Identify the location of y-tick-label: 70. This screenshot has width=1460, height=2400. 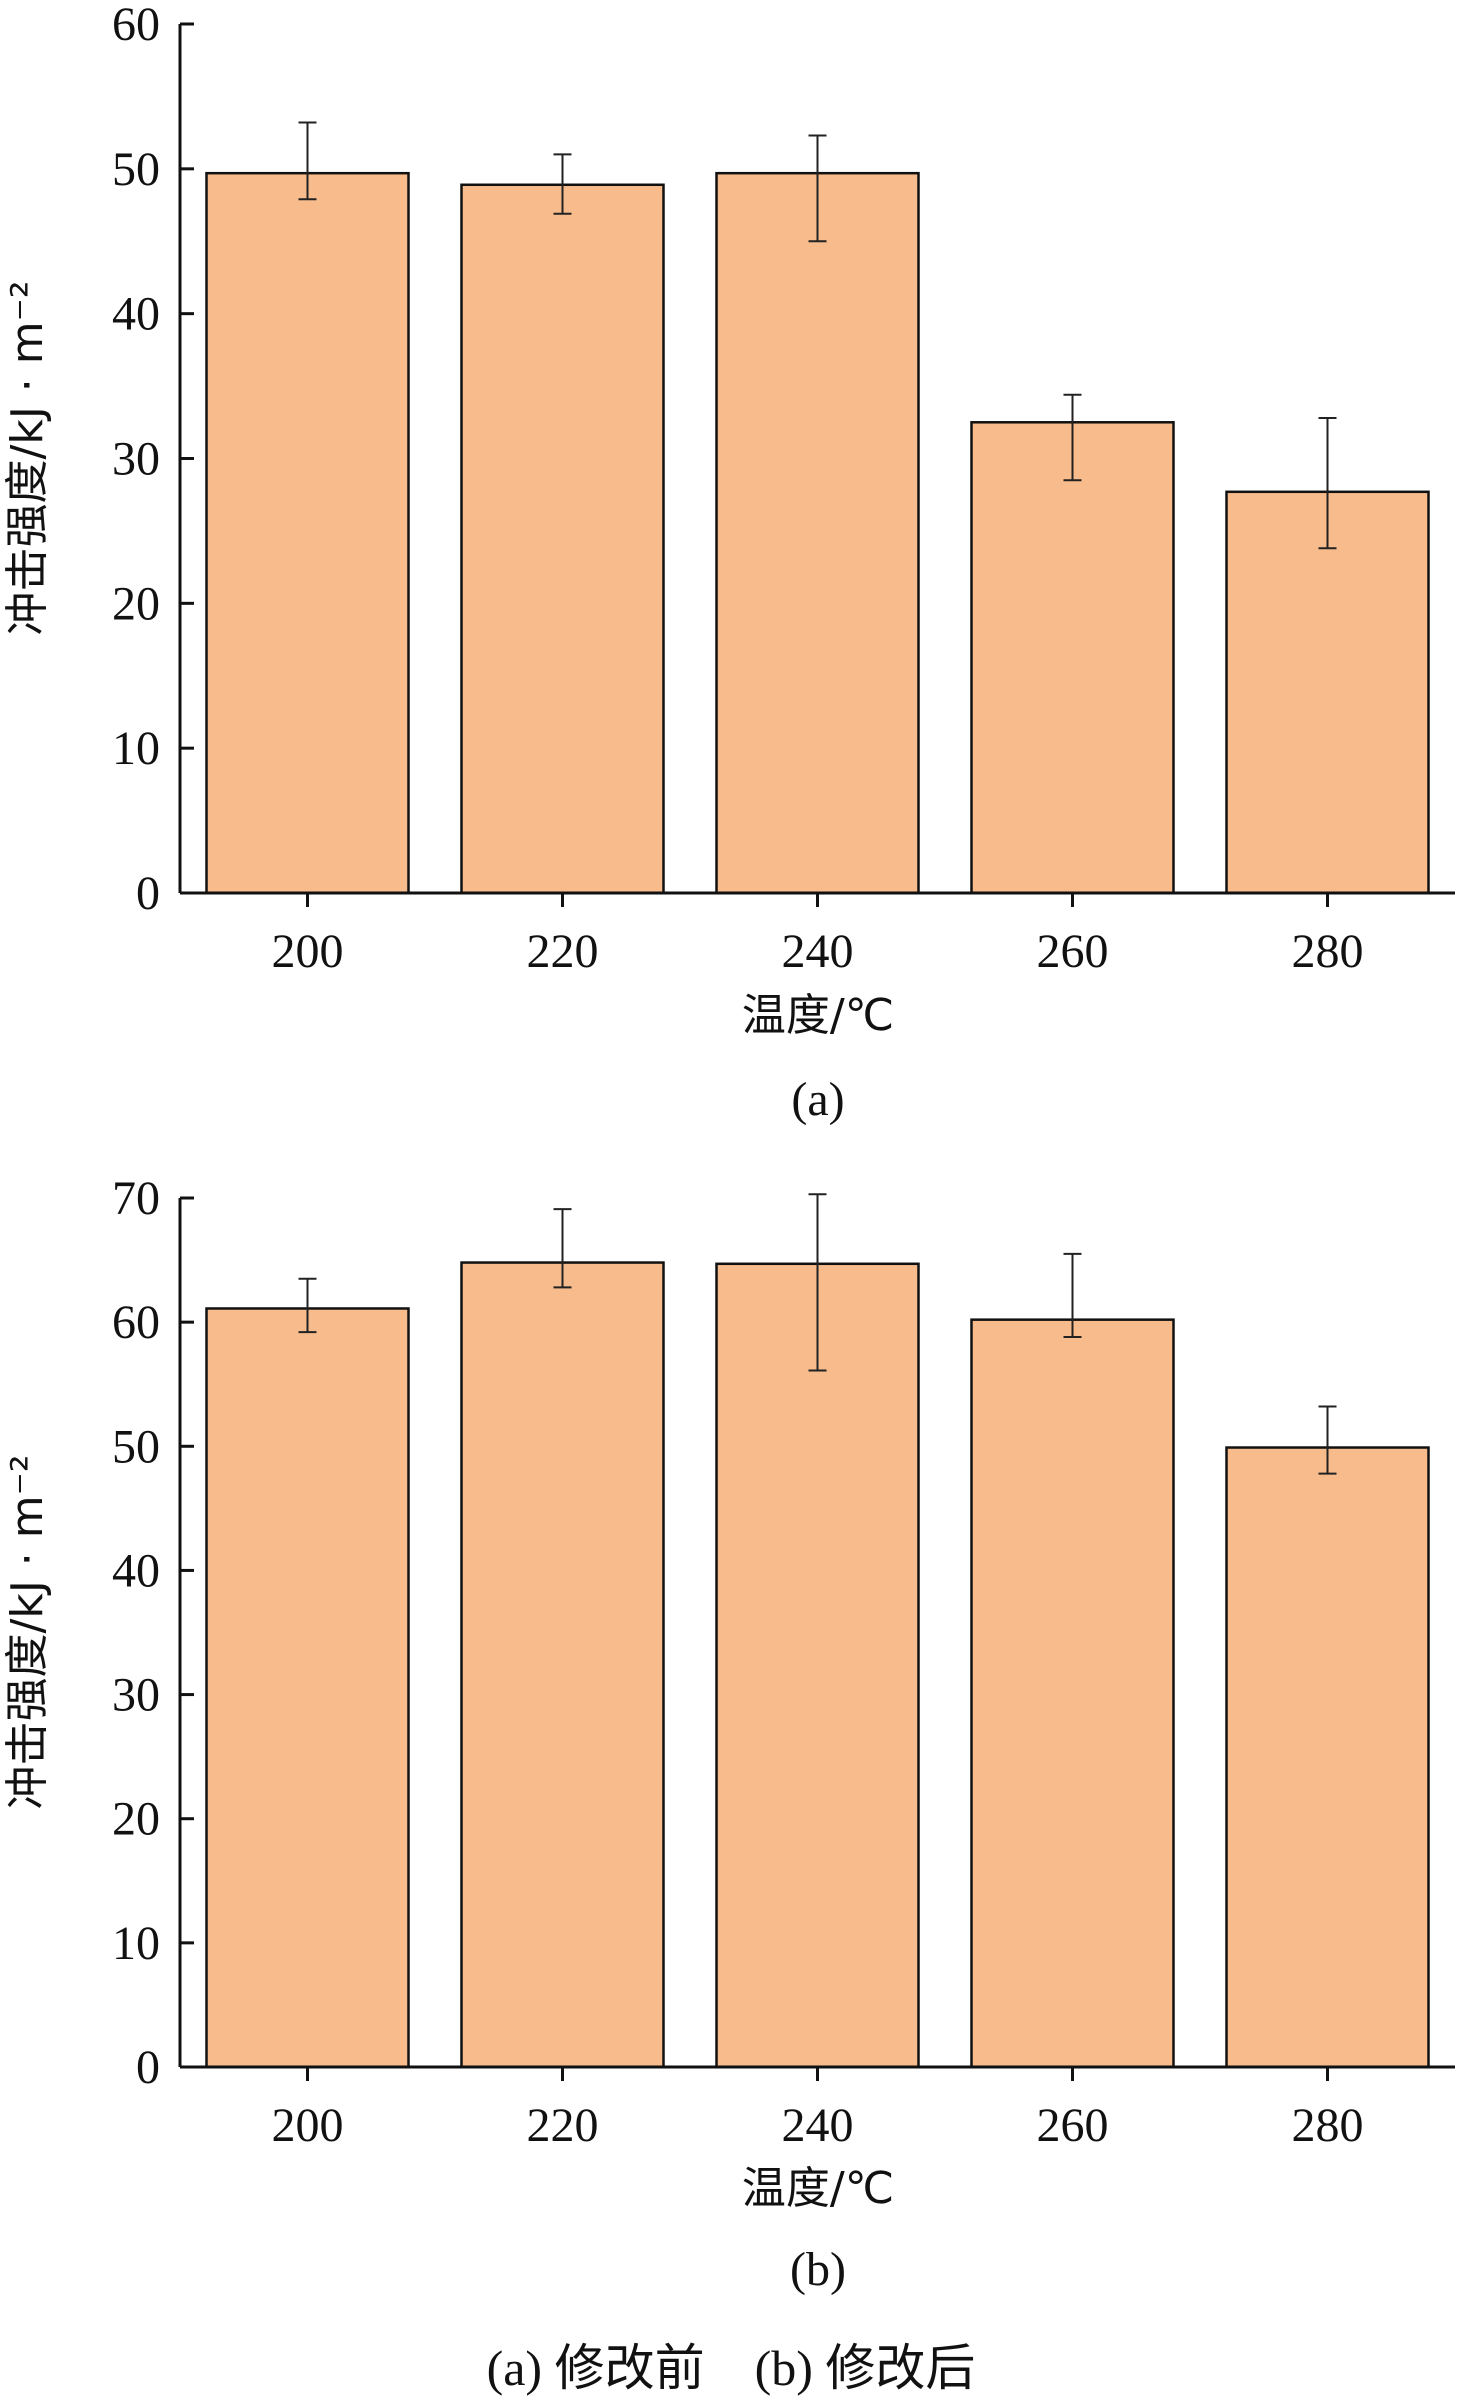
(136, 1198).